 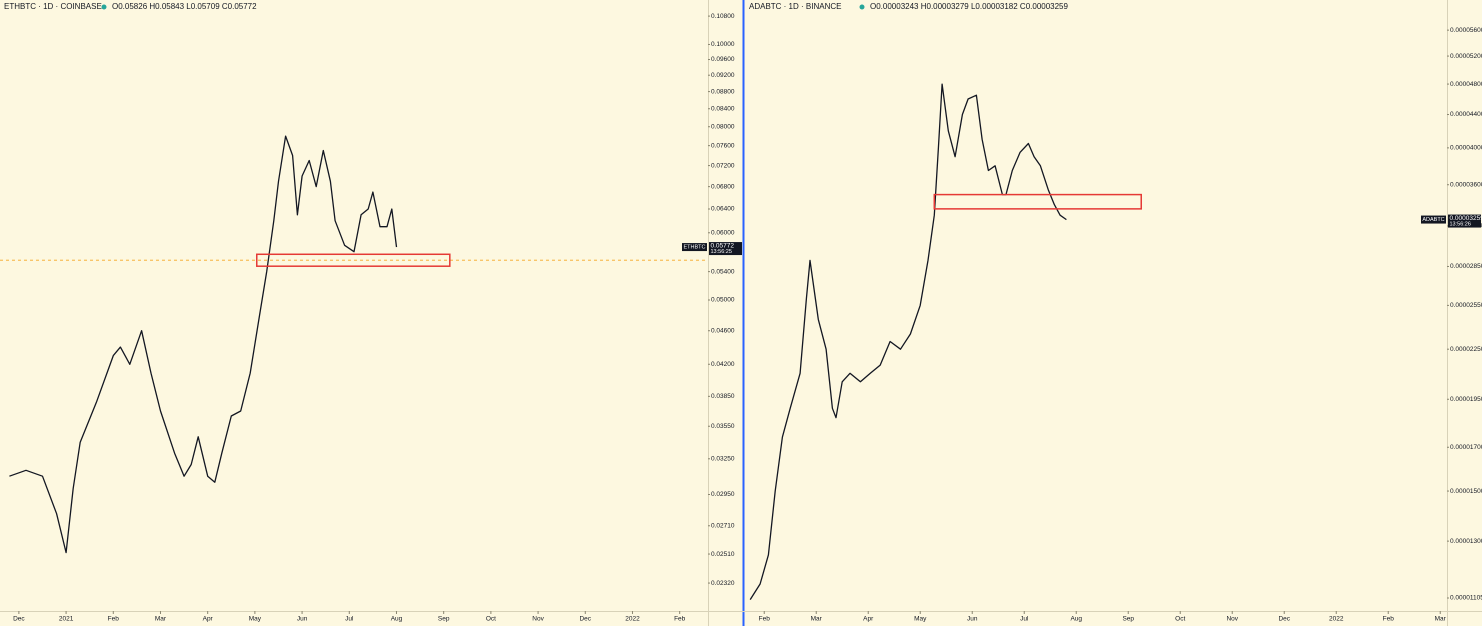 I want to click on y-tick-label: 0.06400, so click(x=723, y=209).